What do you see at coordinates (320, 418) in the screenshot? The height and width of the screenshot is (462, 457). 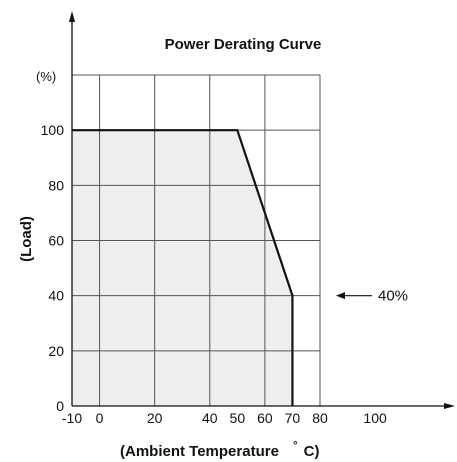 I see `x-tick-label: 80` at bounding box center [320, 418].